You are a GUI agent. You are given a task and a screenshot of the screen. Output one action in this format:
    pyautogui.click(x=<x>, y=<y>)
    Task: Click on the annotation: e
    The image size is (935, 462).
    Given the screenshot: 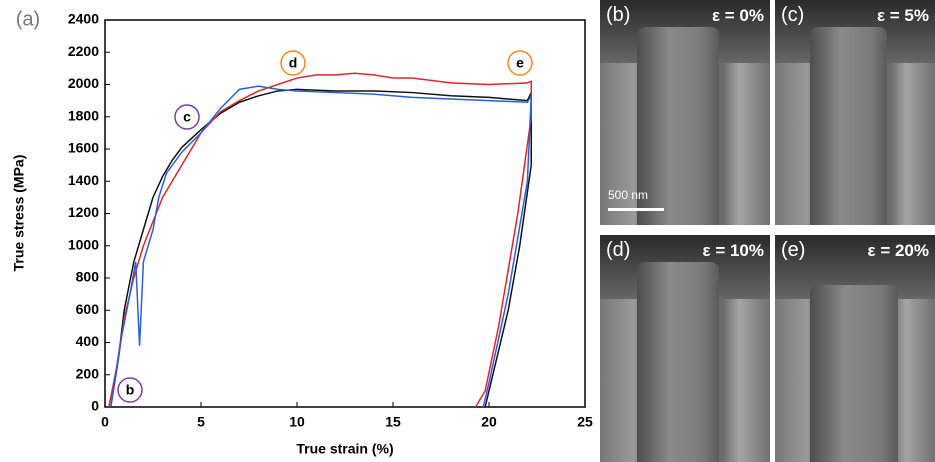 What is the action you would take?
    pyautogui.click(x=520, y=63)
    